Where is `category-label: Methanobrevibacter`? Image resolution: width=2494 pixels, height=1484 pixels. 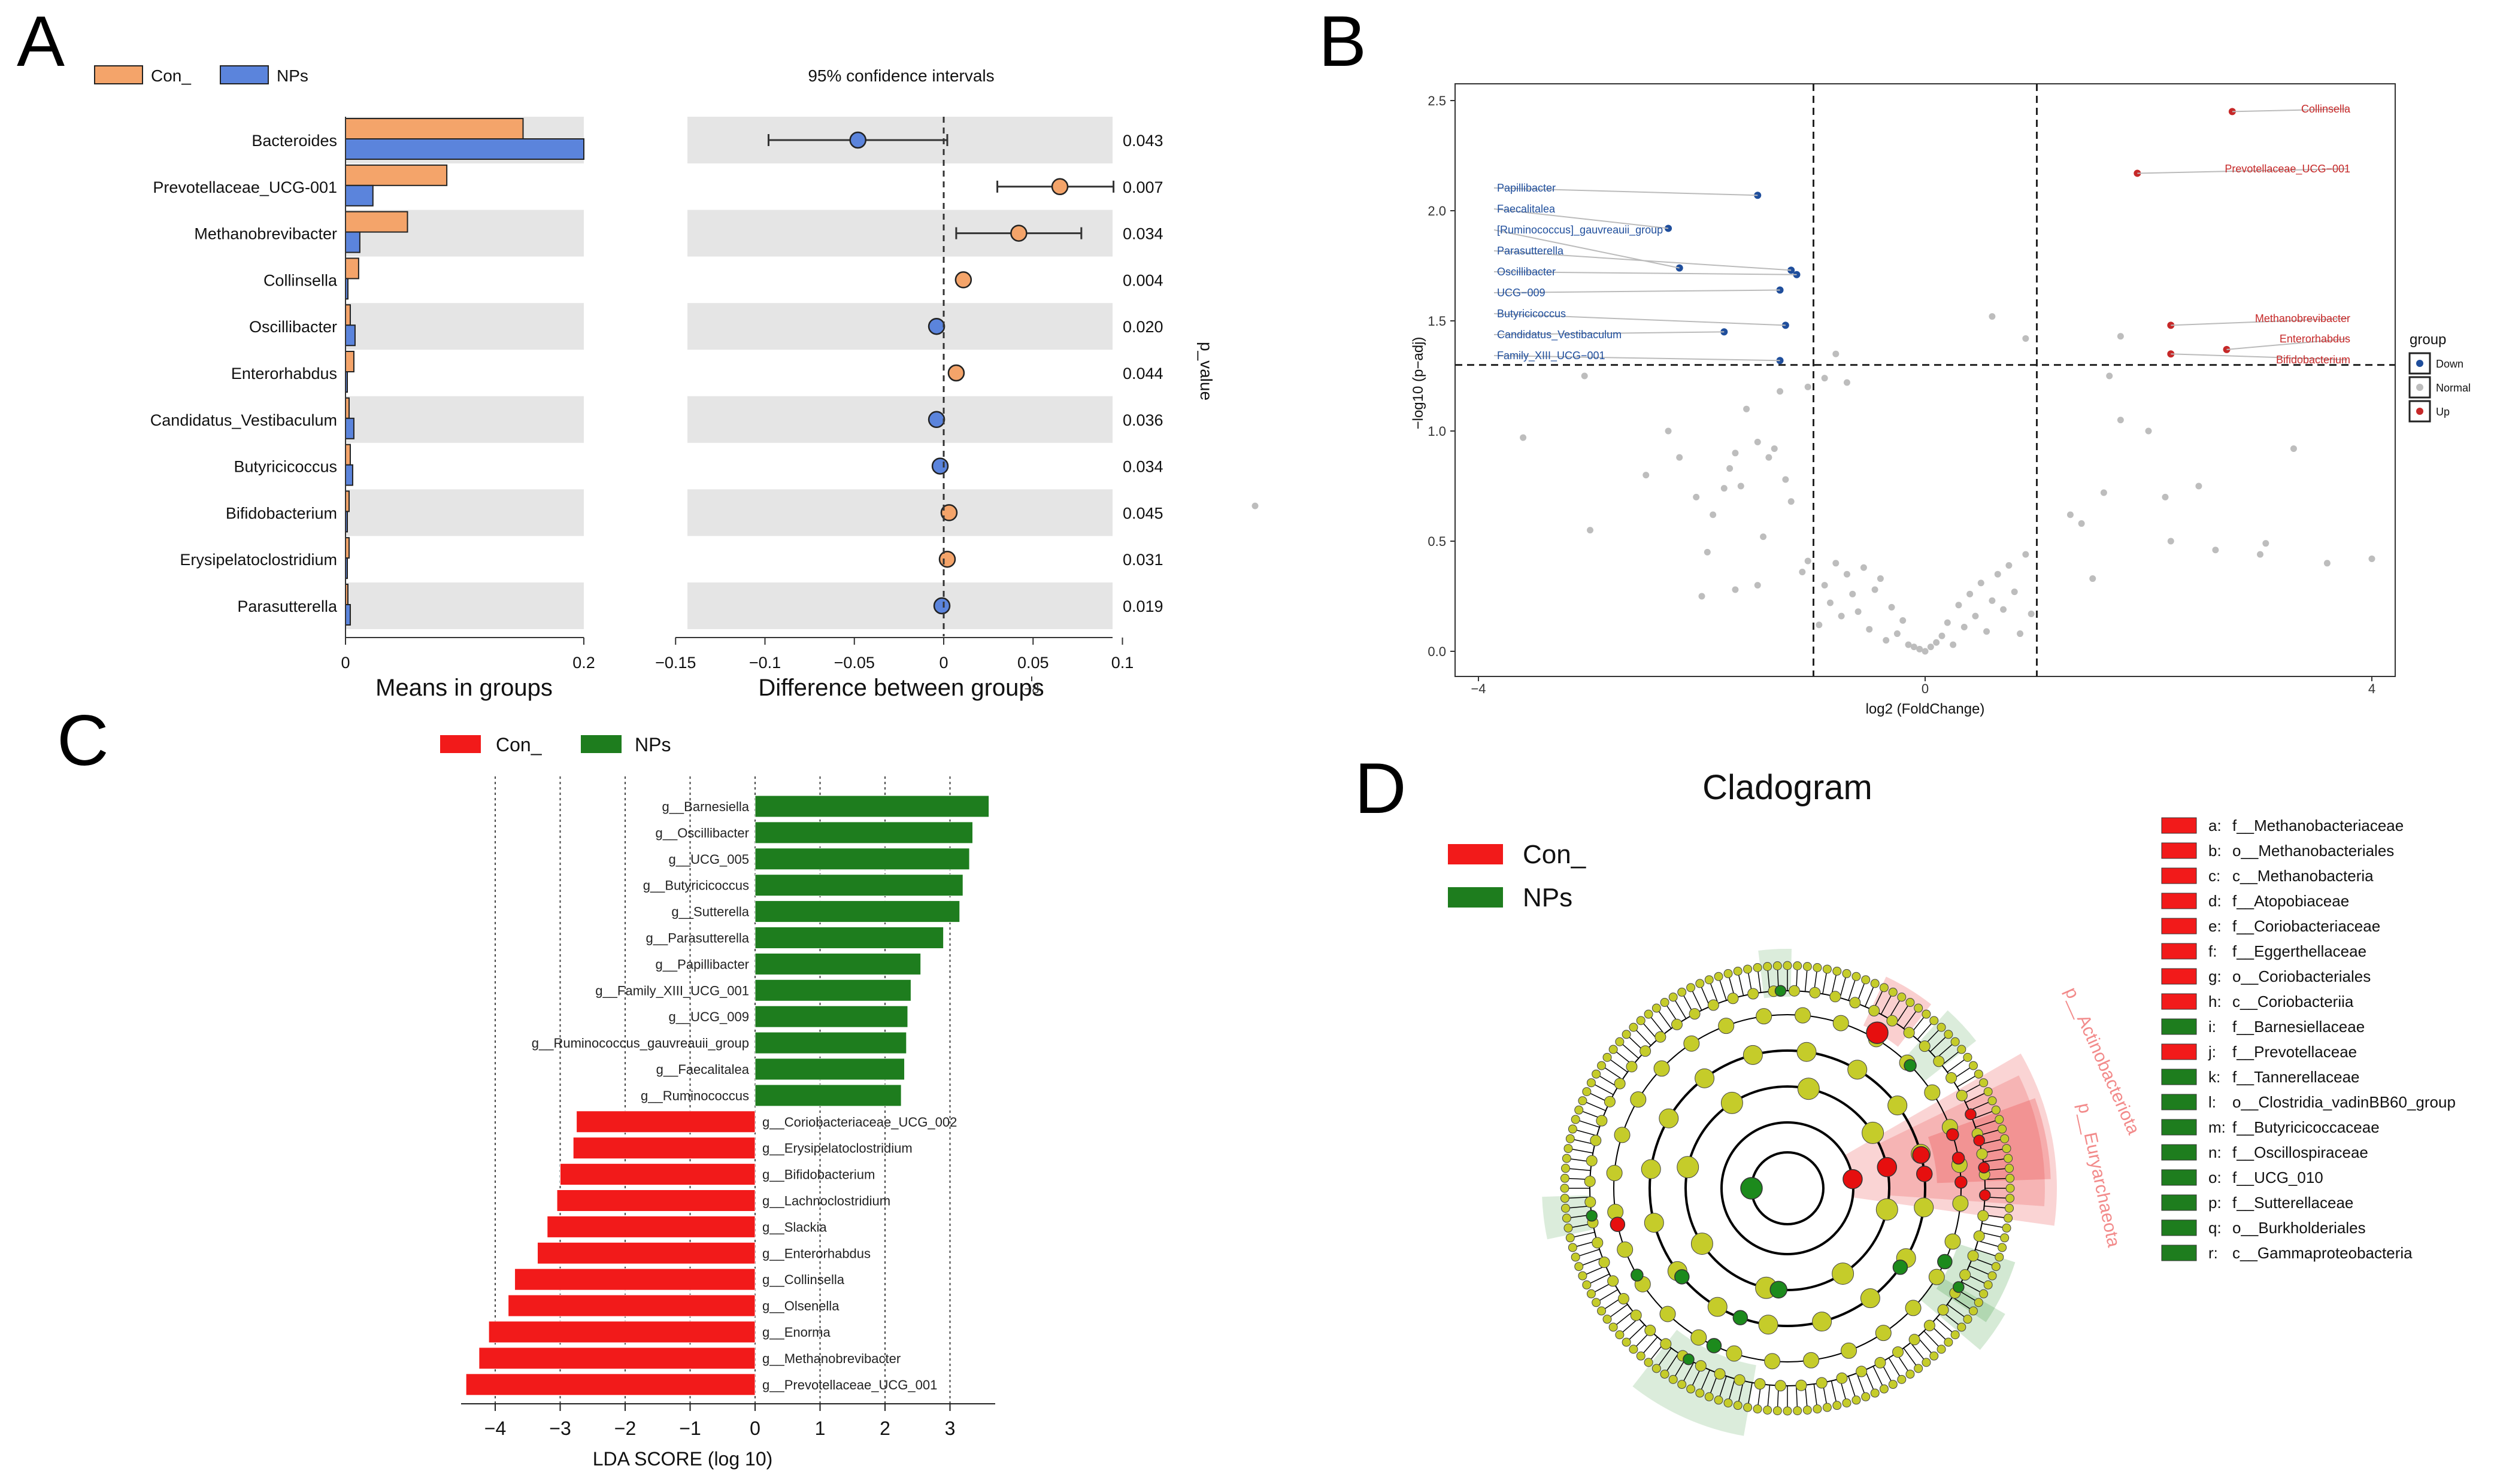 category-label: Methanobrevibacter is located at coordinates (265, 234).